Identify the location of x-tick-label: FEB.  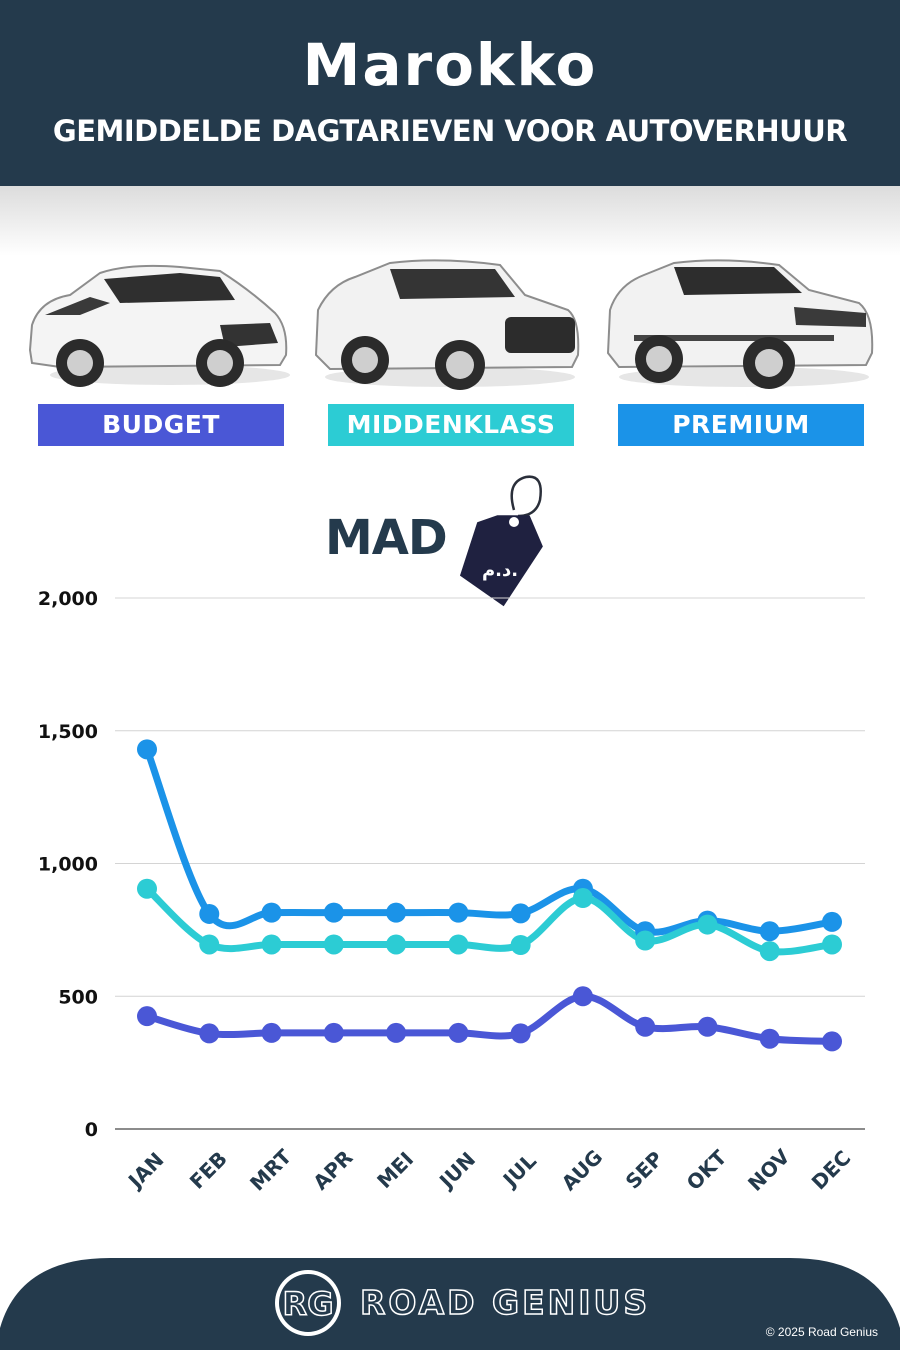
(208, 1170).